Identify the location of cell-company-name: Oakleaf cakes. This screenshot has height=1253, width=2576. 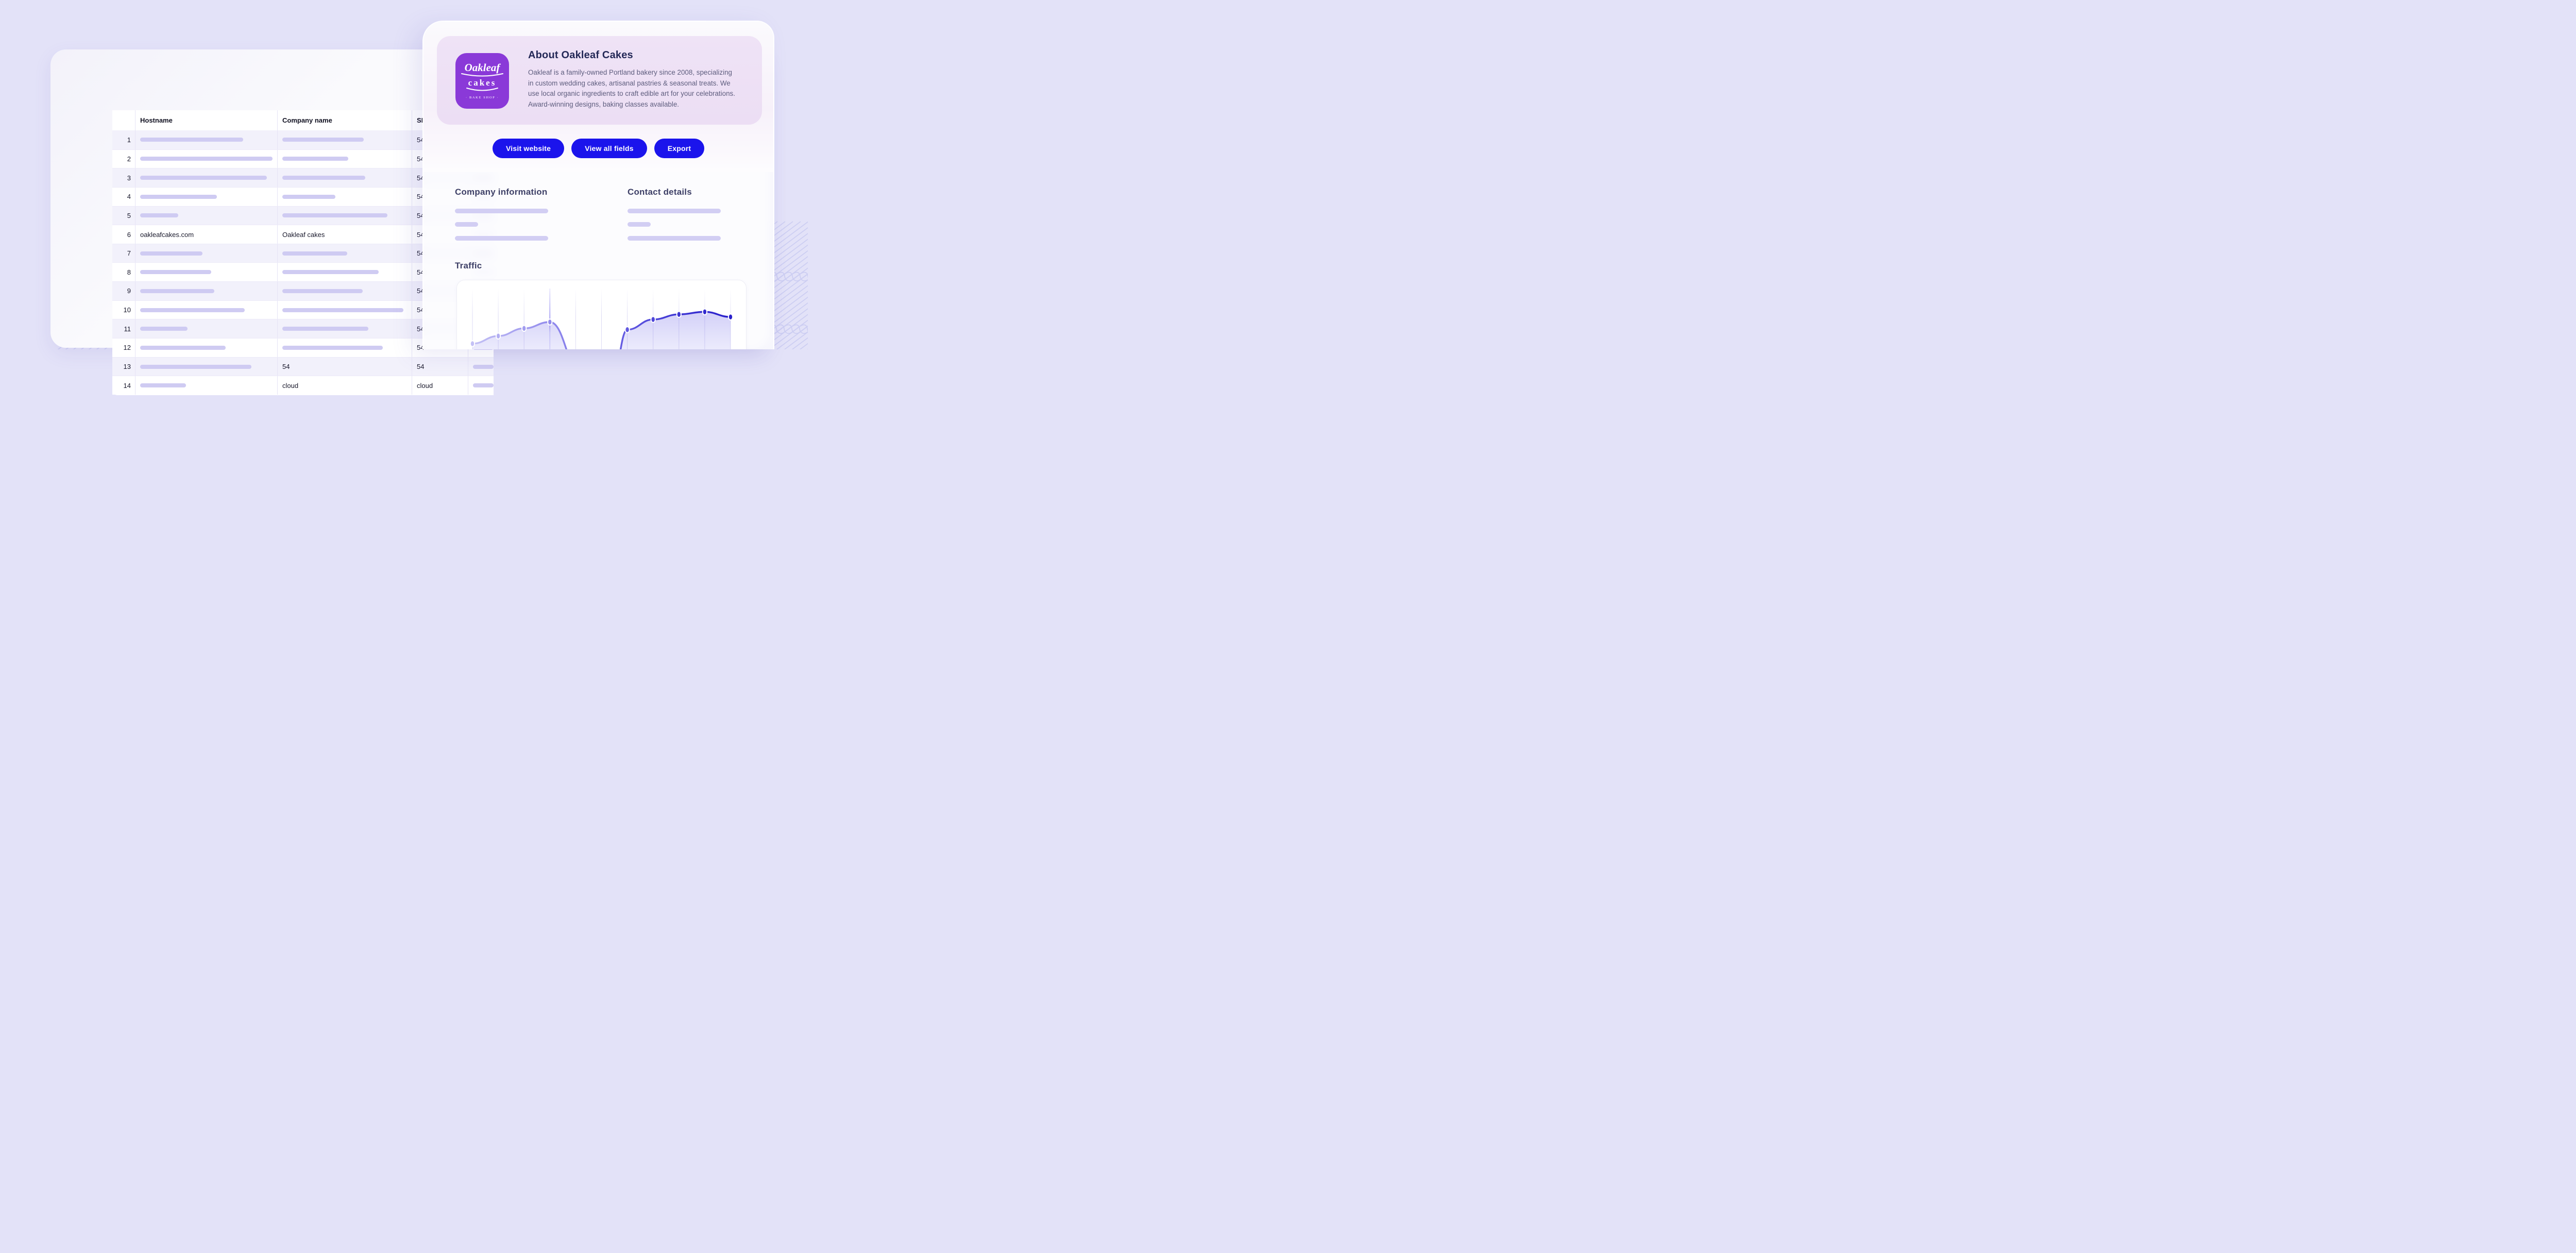
(345, 234).